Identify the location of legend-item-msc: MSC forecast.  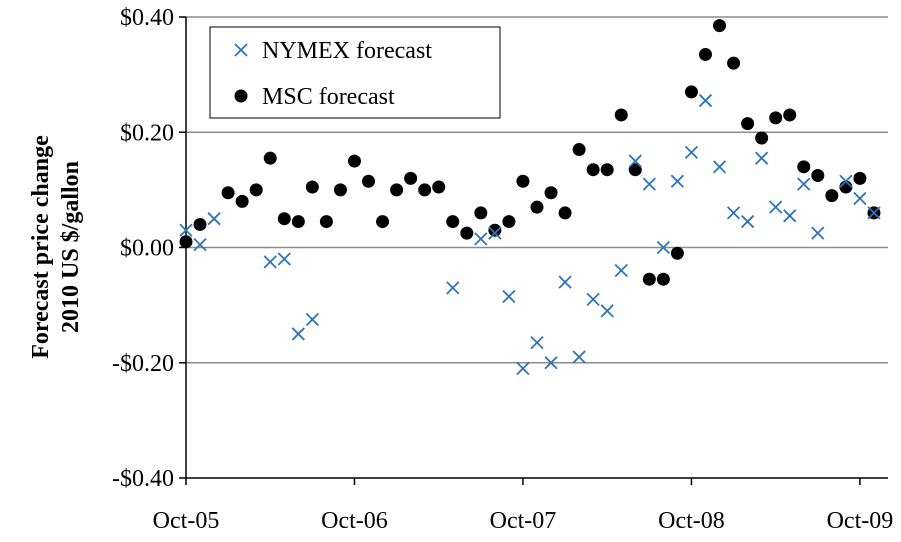
(314, 97).